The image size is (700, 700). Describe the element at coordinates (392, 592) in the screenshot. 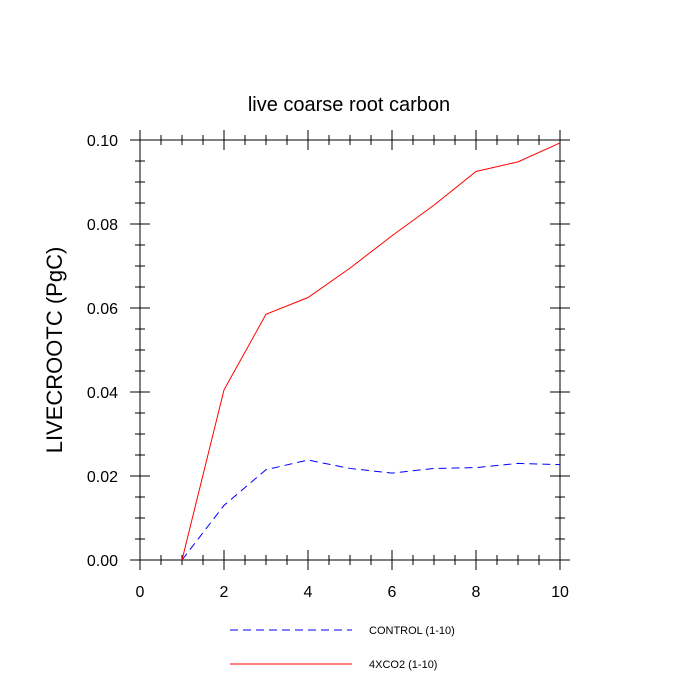

I see `x-tick-label: 6` at that location.